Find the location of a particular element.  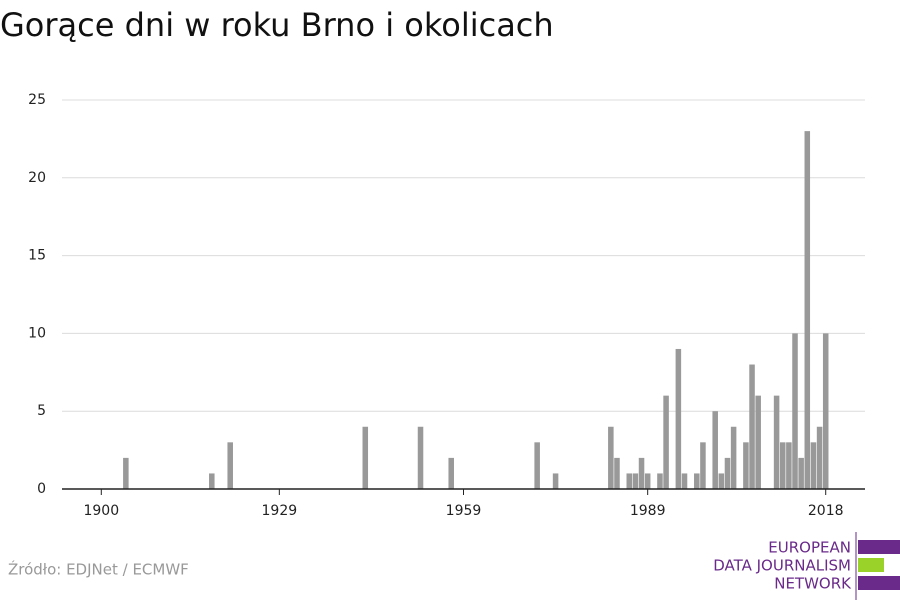

x-tick-label: 1989 is located at coordinates (648, 511).